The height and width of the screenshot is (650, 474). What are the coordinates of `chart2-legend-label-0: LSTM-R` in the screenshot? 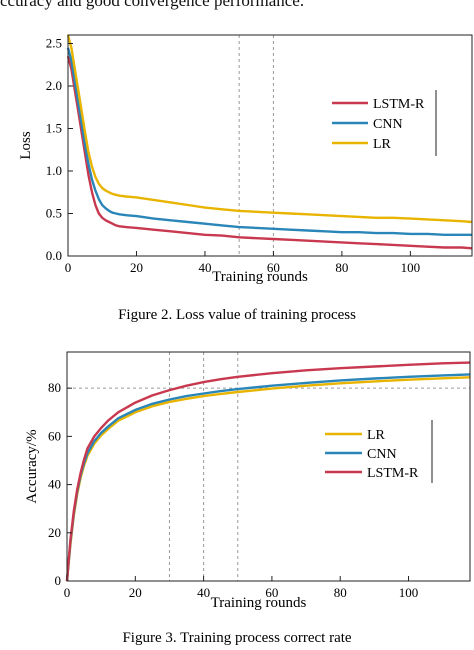 It's located at (399, 104).